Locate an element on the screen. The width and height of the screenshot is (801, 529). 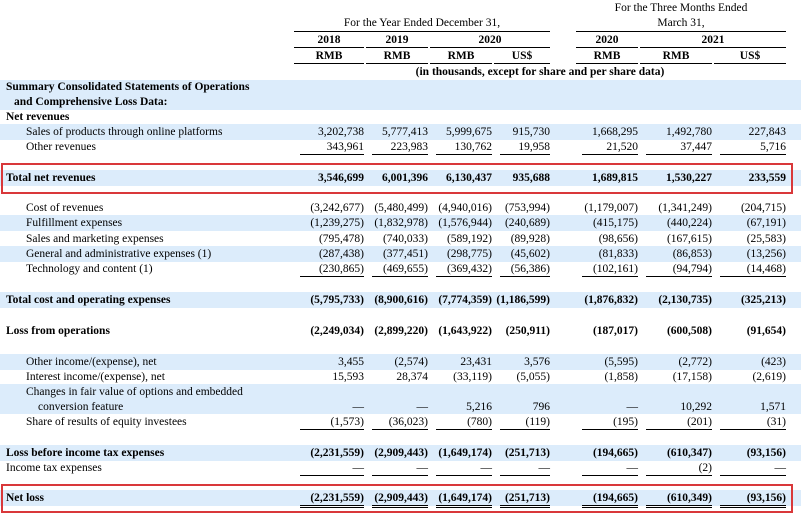
cell-cost-rev-3: (753,994) is located at coordinates (522, 208).